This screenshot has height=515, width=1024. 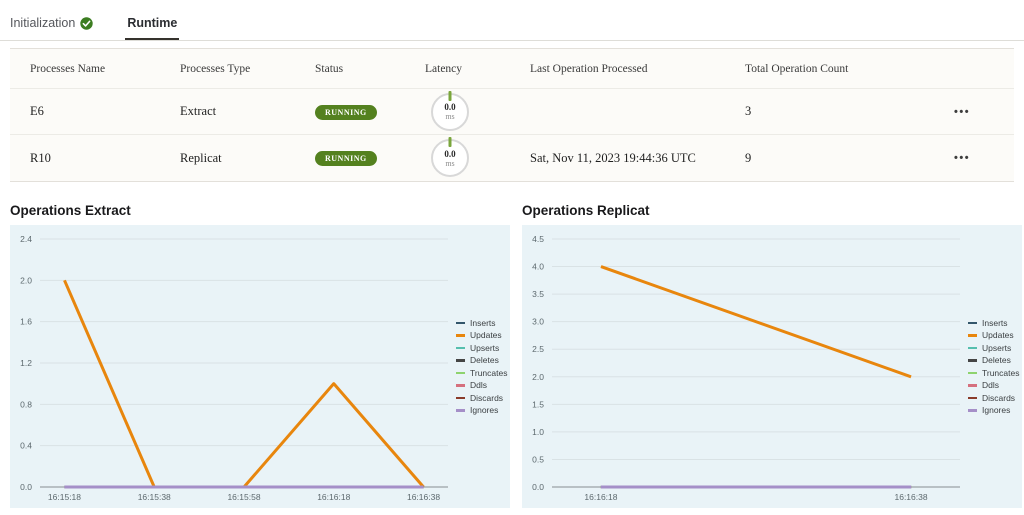 I want to click on legend-label: Ddls, so click(x=479, y=385).